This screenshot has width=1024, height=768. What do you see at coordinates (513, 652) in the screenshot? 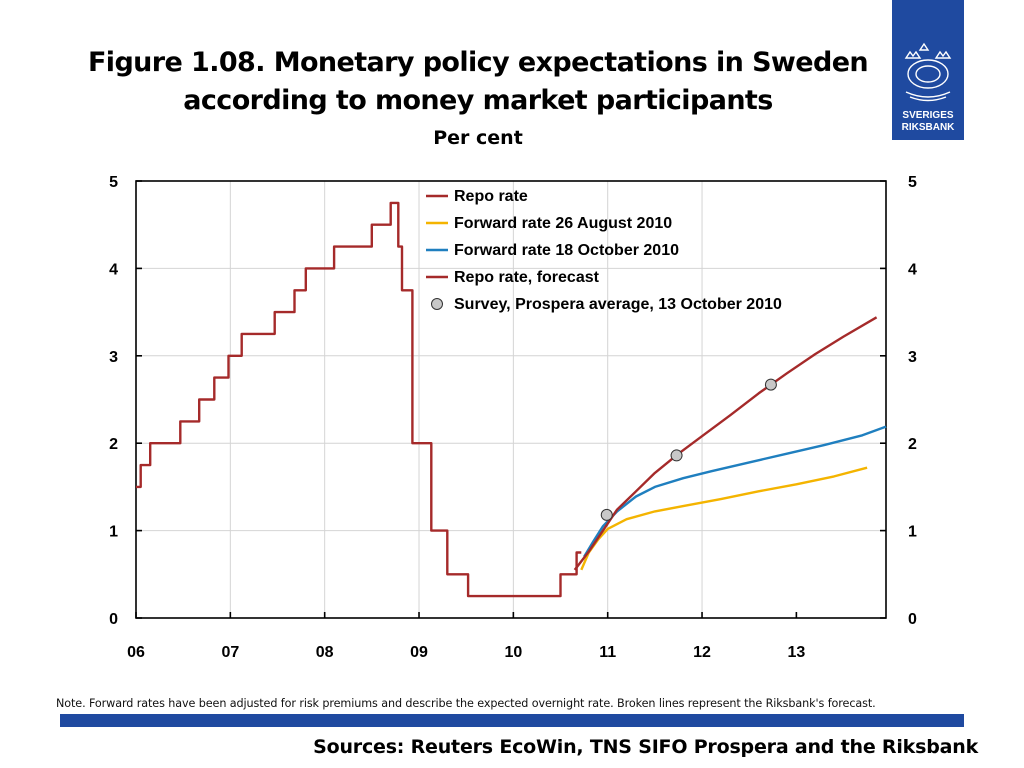
I see `x-tick-label: 10` at bounding box center [513, 652].